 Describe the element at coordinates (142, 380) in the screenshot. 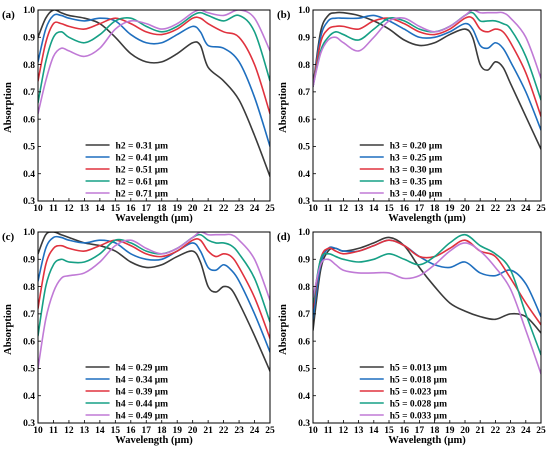

I see `legend-label: h4 = 0.34 μm` at that location.